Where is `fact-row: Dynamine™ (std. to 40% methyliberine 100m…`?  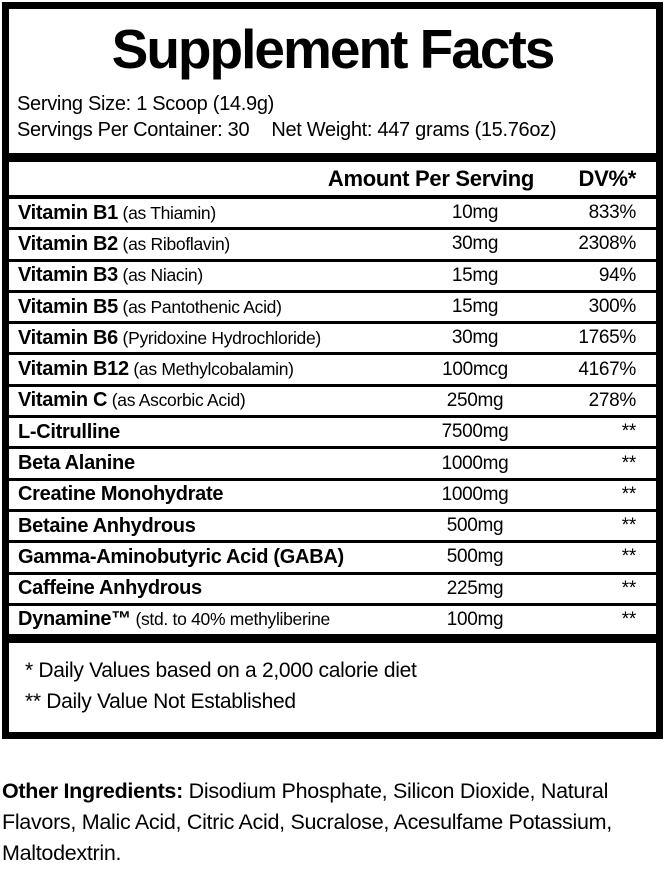 fact-row: Dynamine™ (std. to 40% methyliberine 100m… is located at coordinates (332, 620).